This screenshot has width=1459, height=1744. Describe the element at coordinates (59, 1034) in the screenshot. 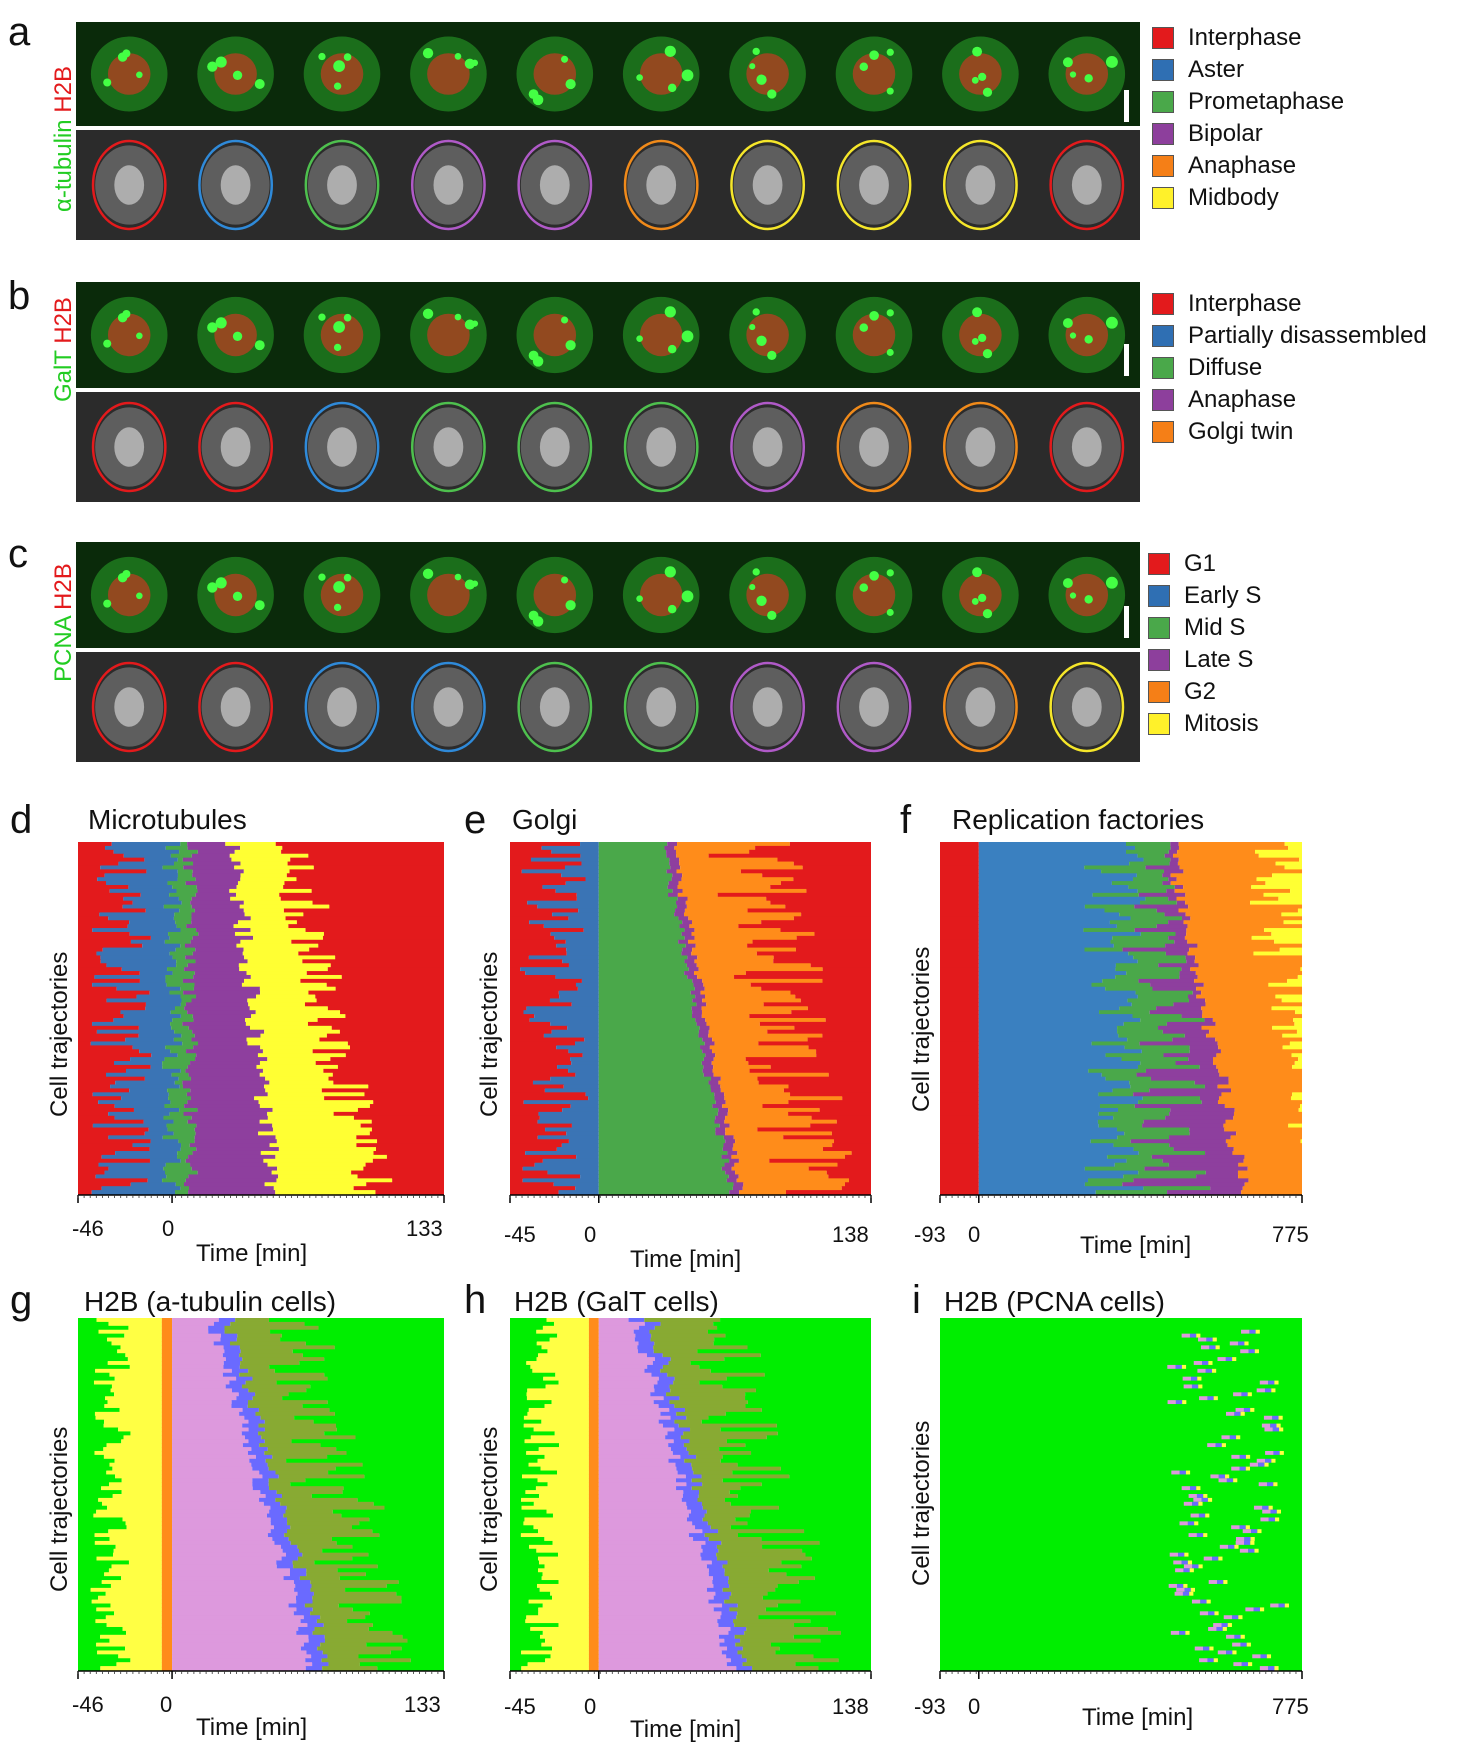

I see `ylabel-d: Cell trajectories` at that location.